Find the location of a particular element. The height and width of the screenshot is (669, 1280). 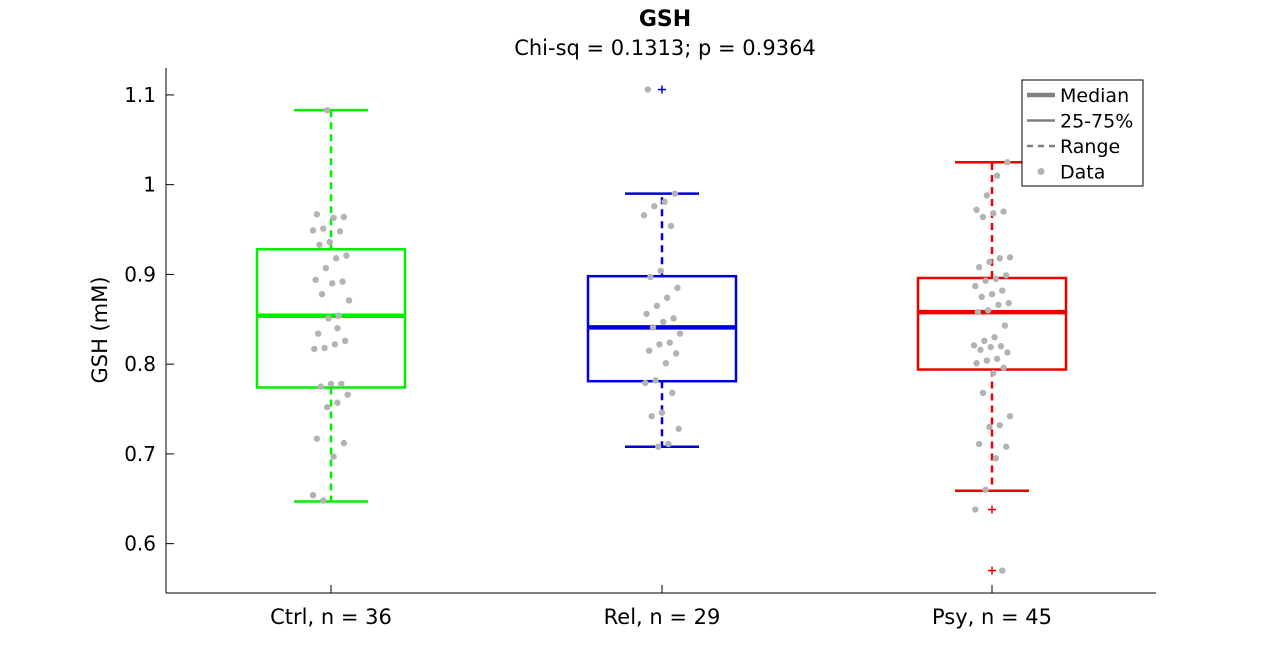

y-tick-label: 1 is located at coordinates (149, 185).